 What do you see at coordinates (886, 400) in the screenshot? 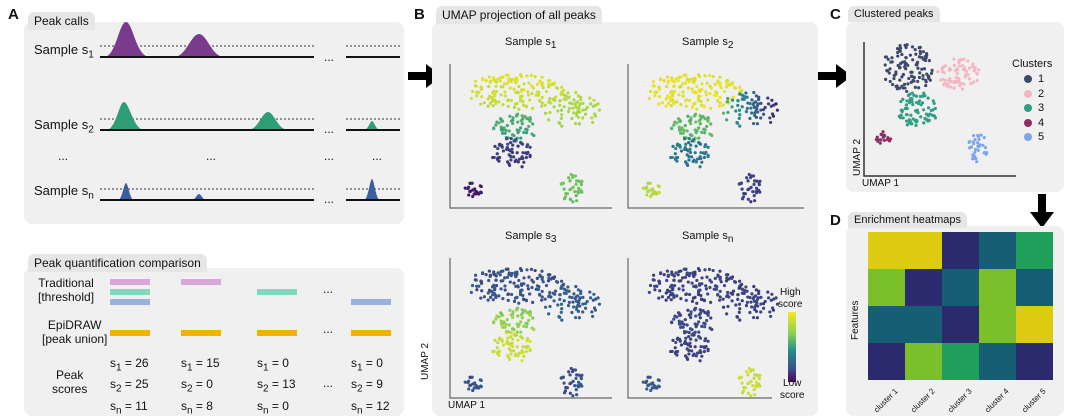
I see `heatmap-column-label: cluster 1` at bounding box center [886, 400].